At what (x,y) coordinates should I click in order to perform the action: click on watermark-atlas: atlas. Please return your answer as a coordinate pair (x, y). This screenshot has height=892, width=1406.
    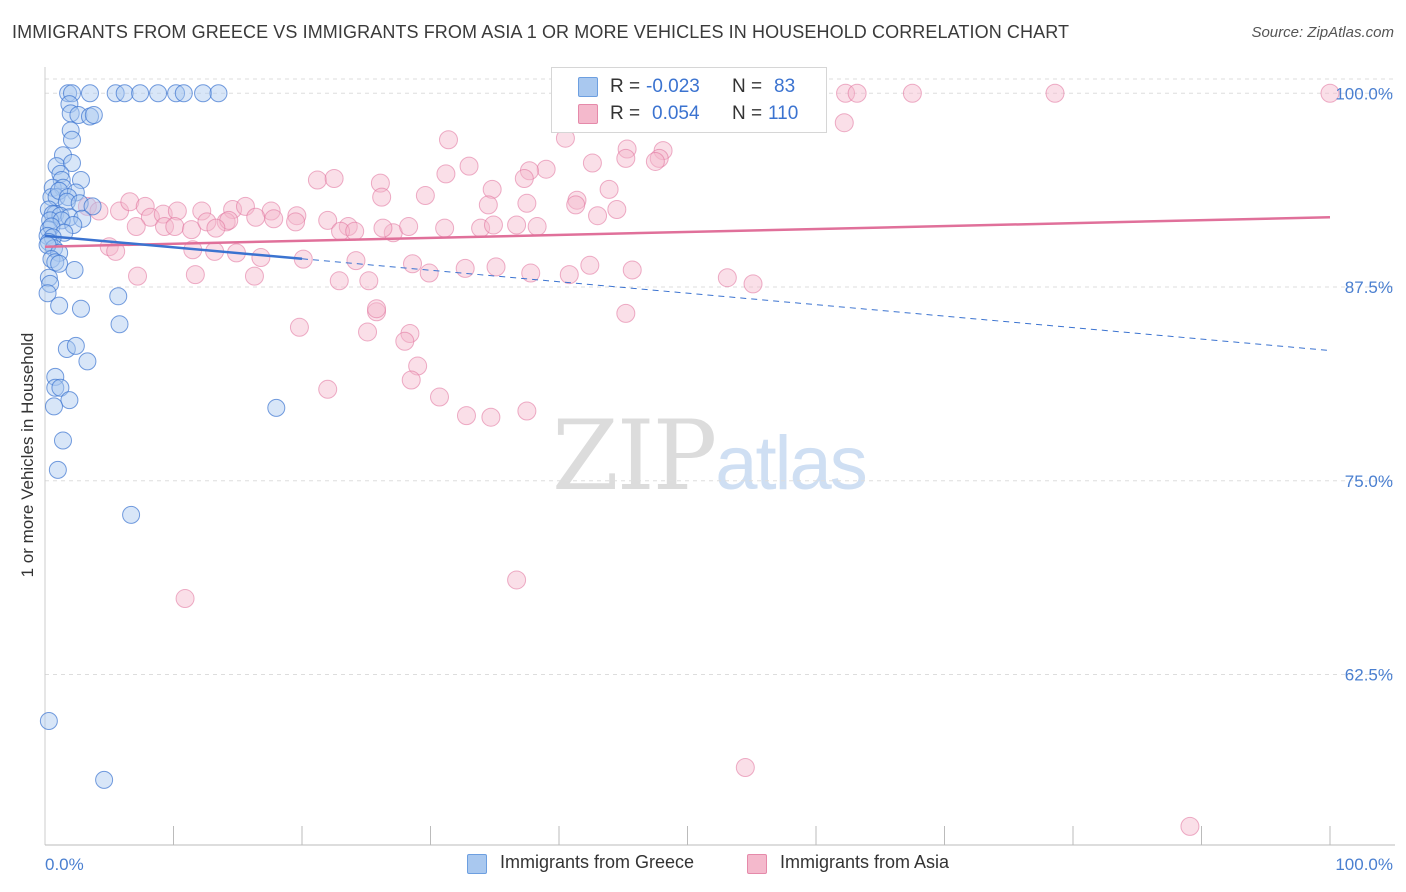
    Looking at the image, I should click on (791, 463).